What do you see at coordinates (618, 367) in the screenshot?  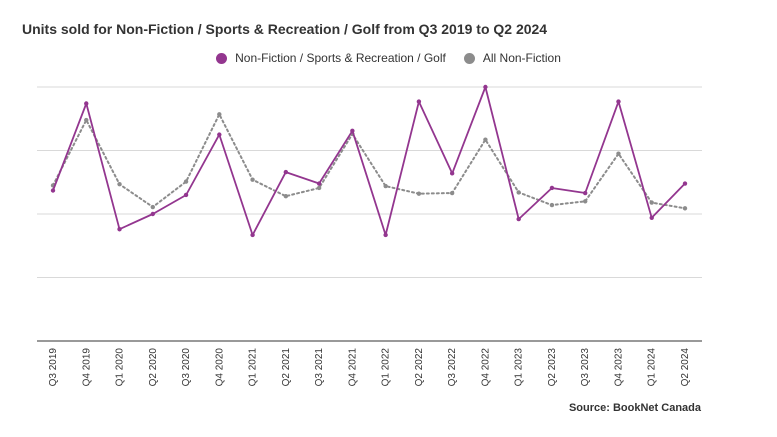 I see `x-tick-label: Q4 2023` at bounding box center [618, 367].